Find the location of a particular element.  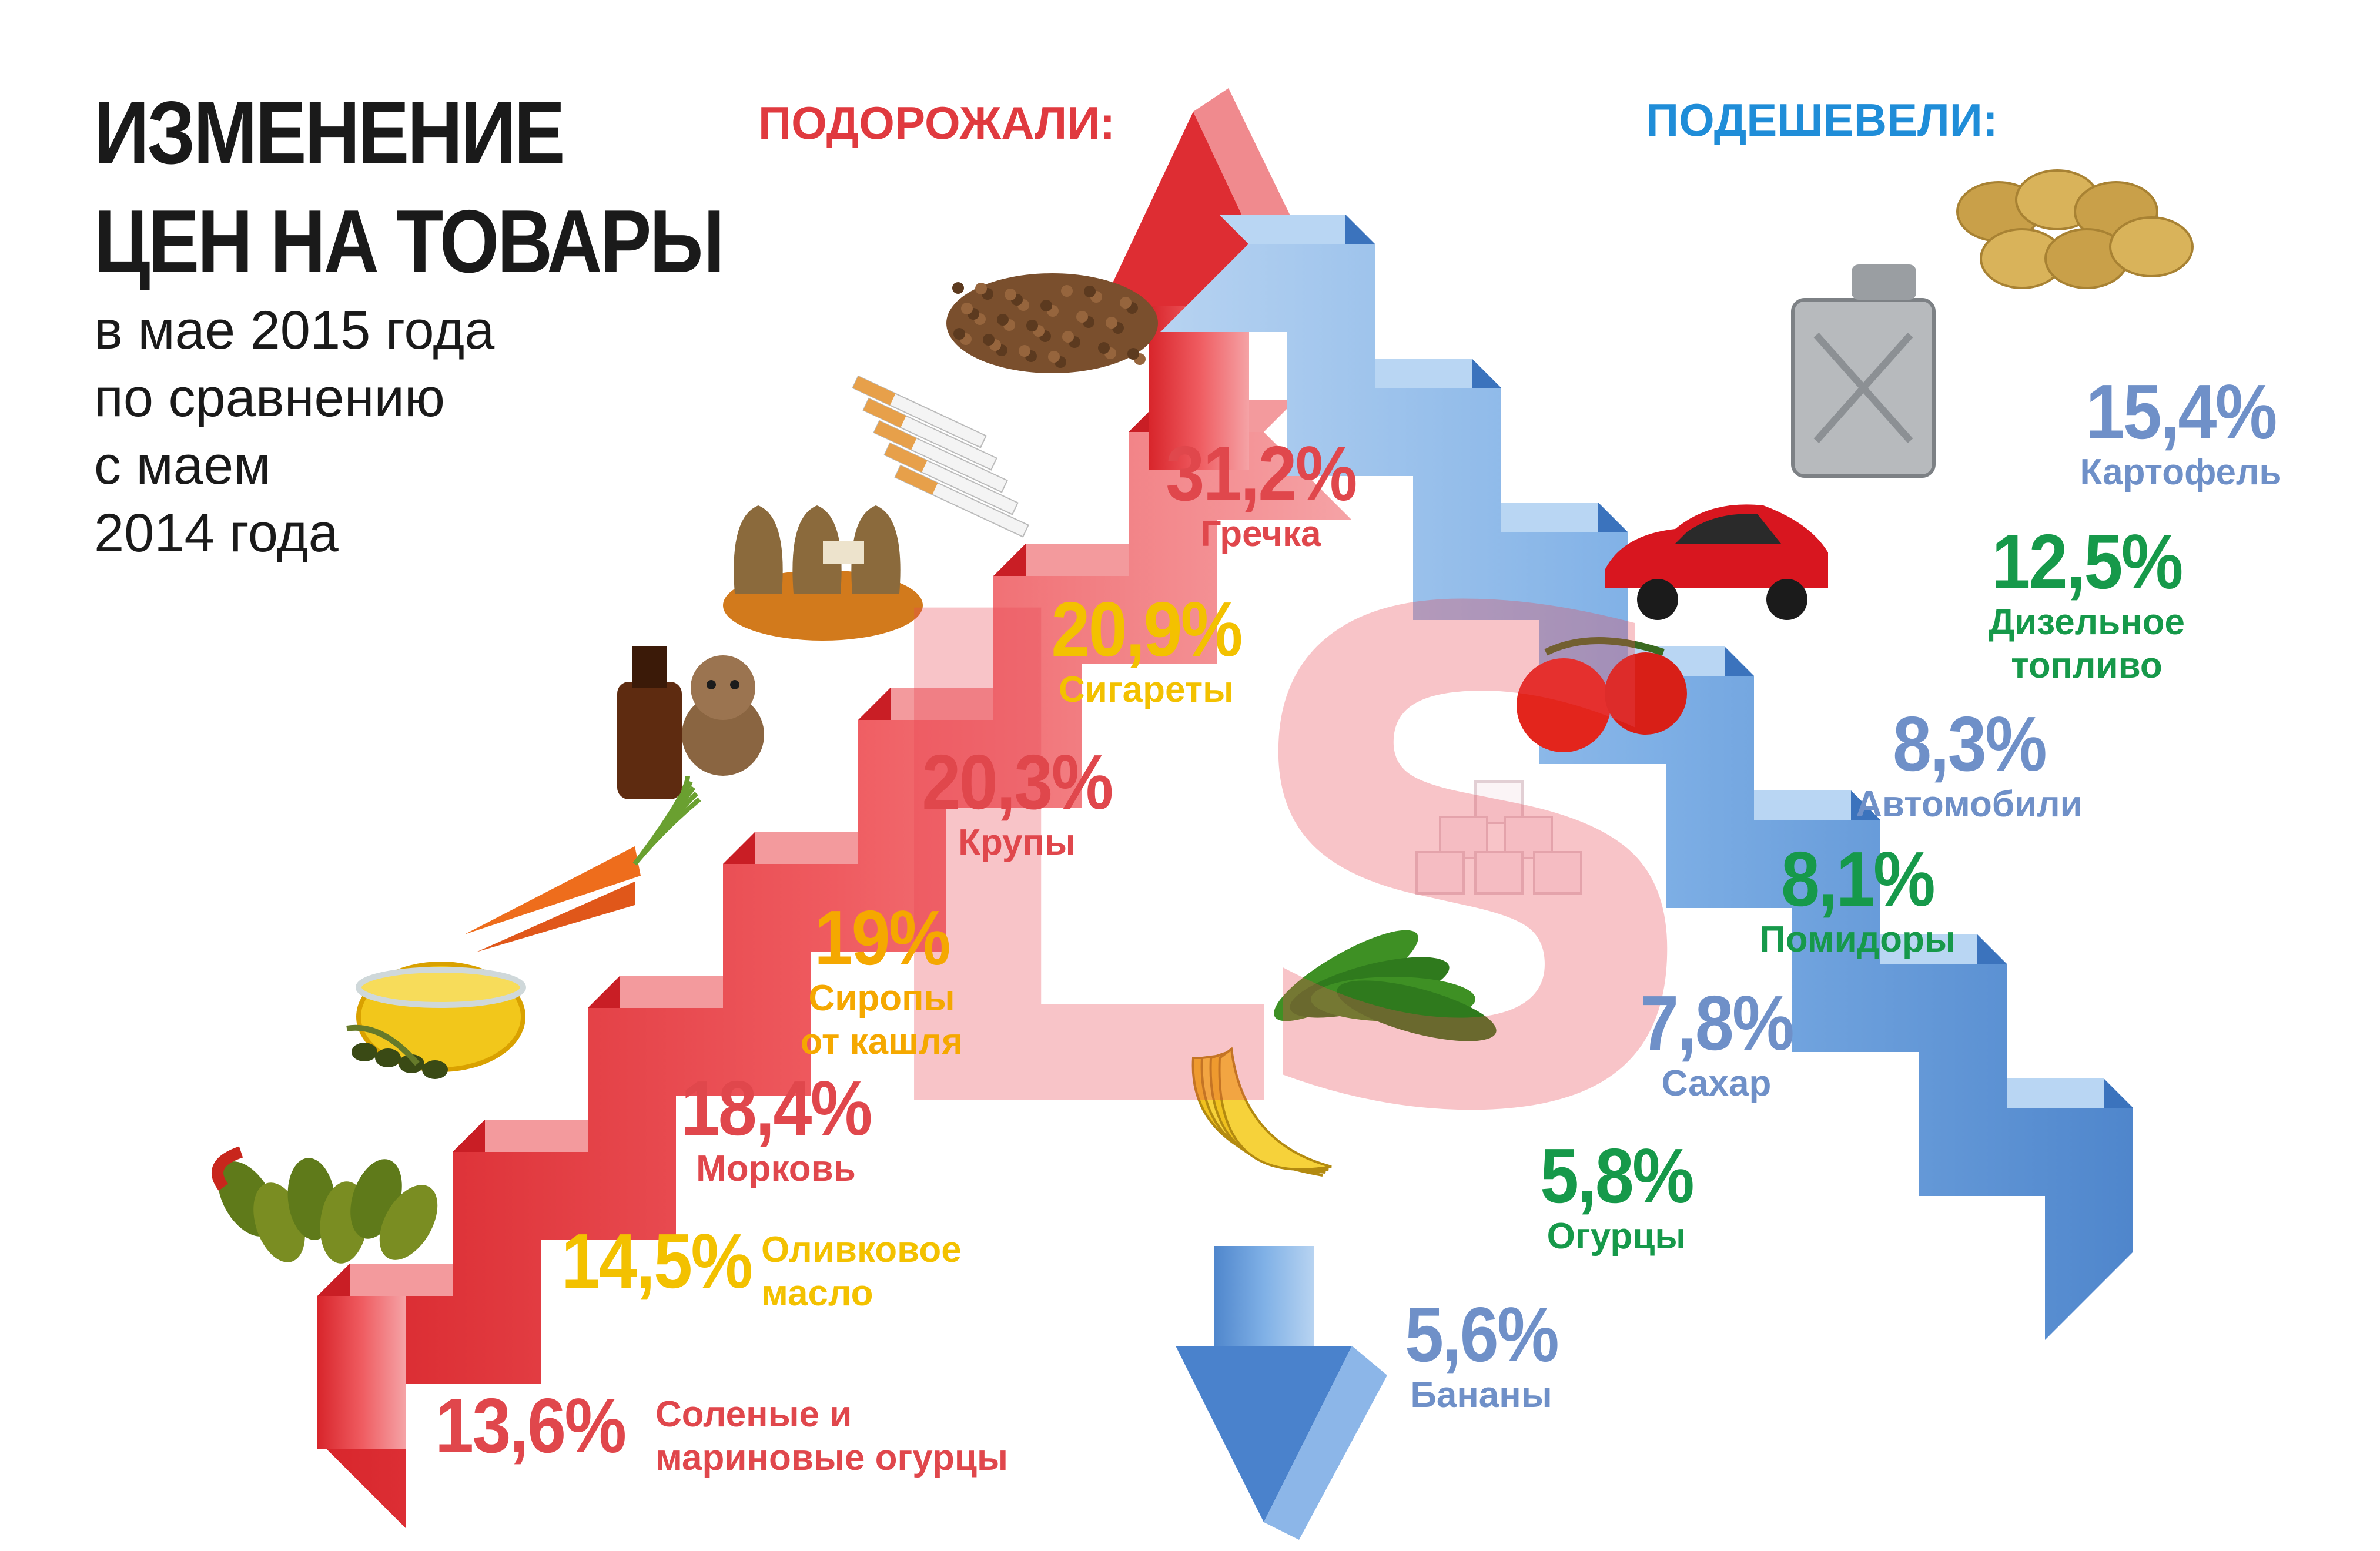

decrease-percent: 12,5% is located at coordinates (2087, 561).